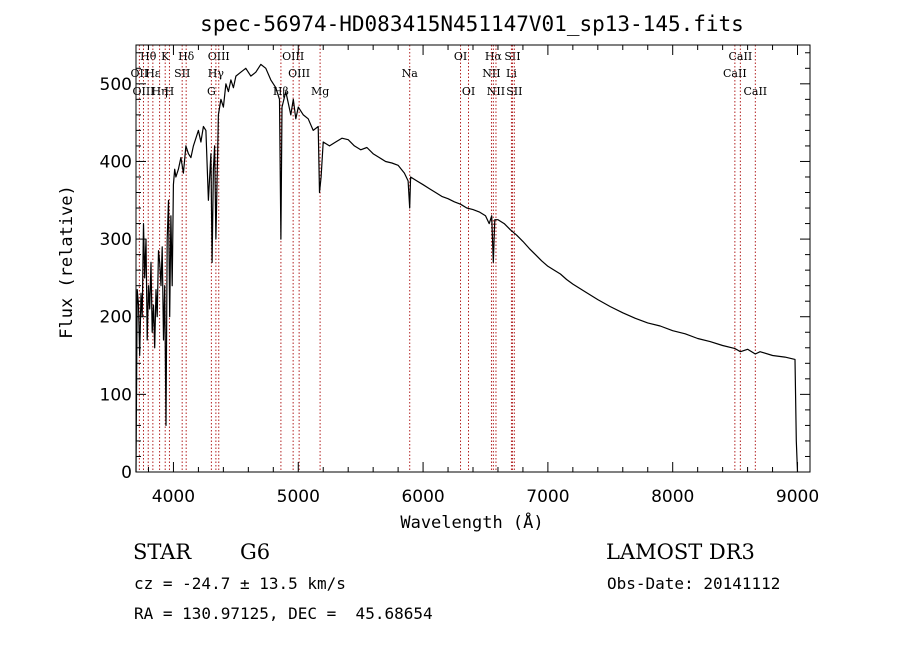 The height and width of the screenshot is (649, 900). I want to click on object-class: STAR, so click(162, 552).